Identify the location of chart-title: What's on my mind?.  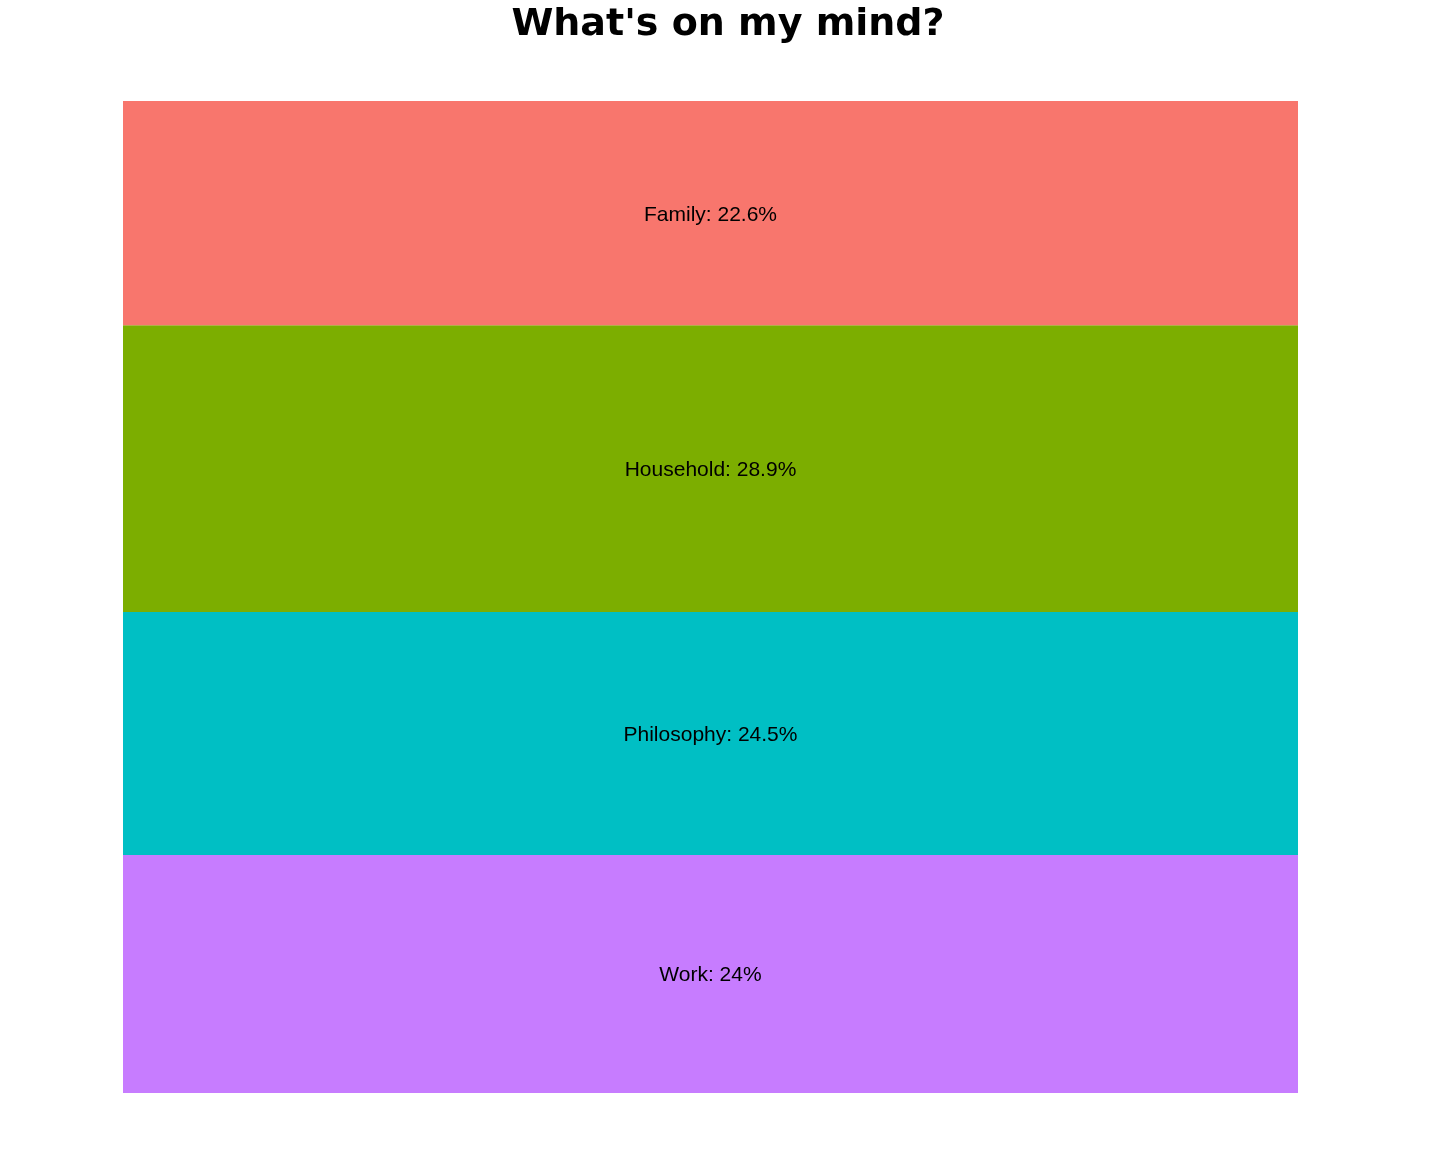
(728, 23).